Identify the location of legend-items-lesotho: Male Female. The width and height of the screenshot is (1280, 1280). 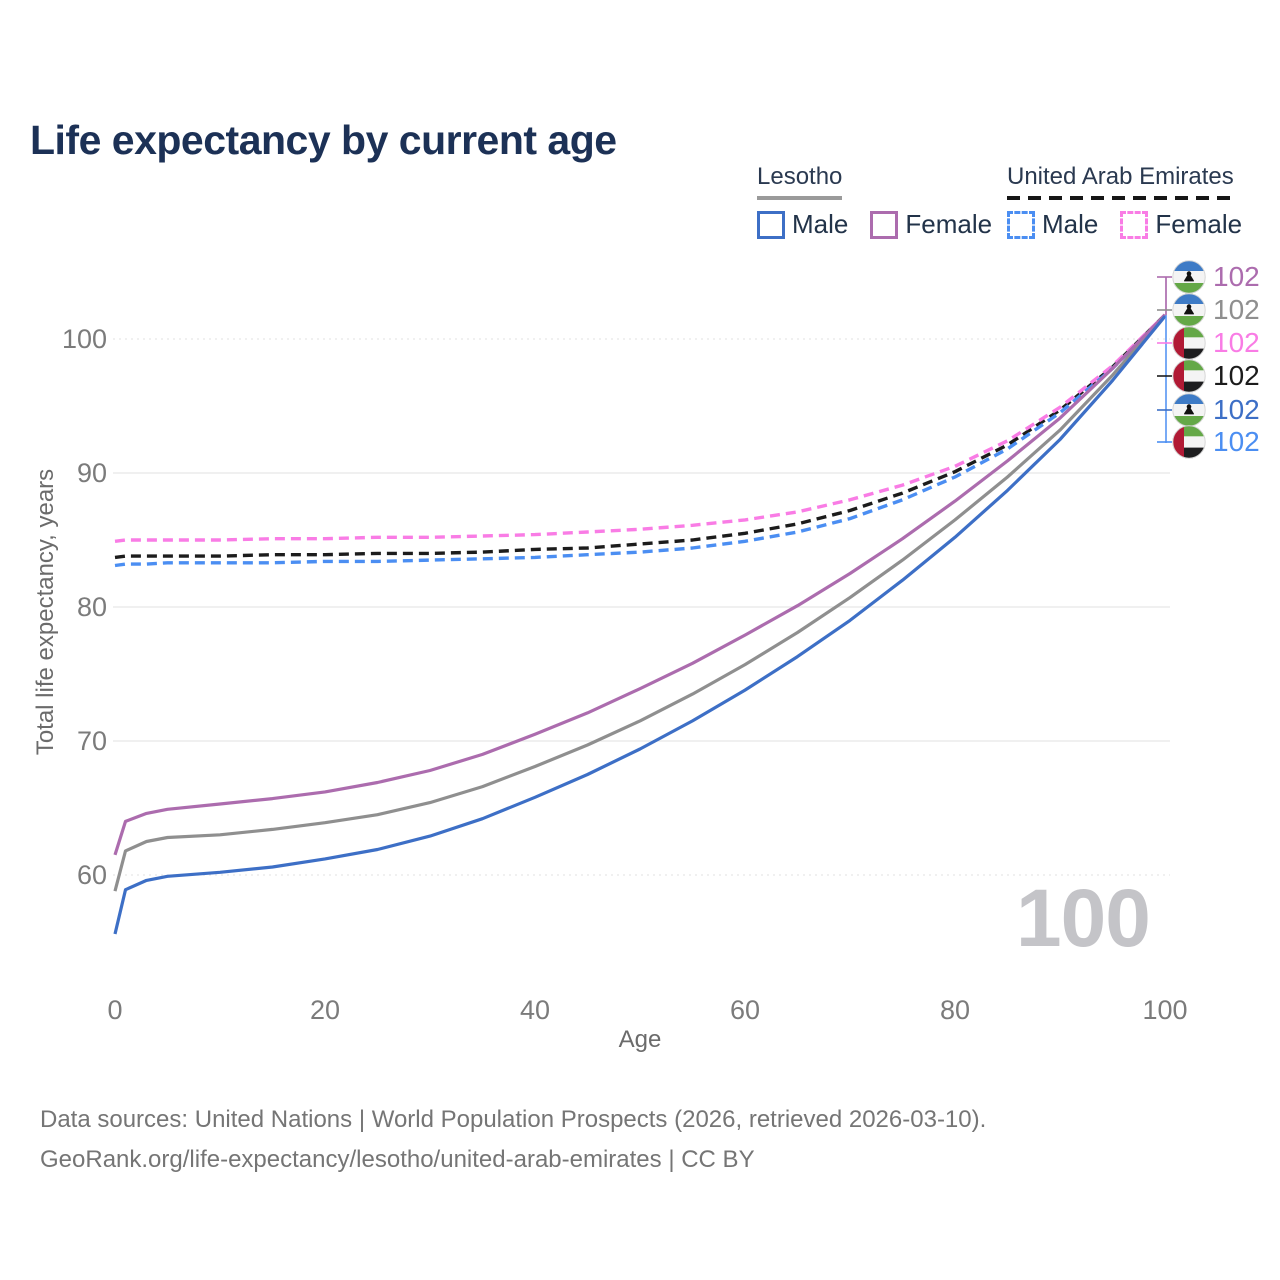
(874, 224).